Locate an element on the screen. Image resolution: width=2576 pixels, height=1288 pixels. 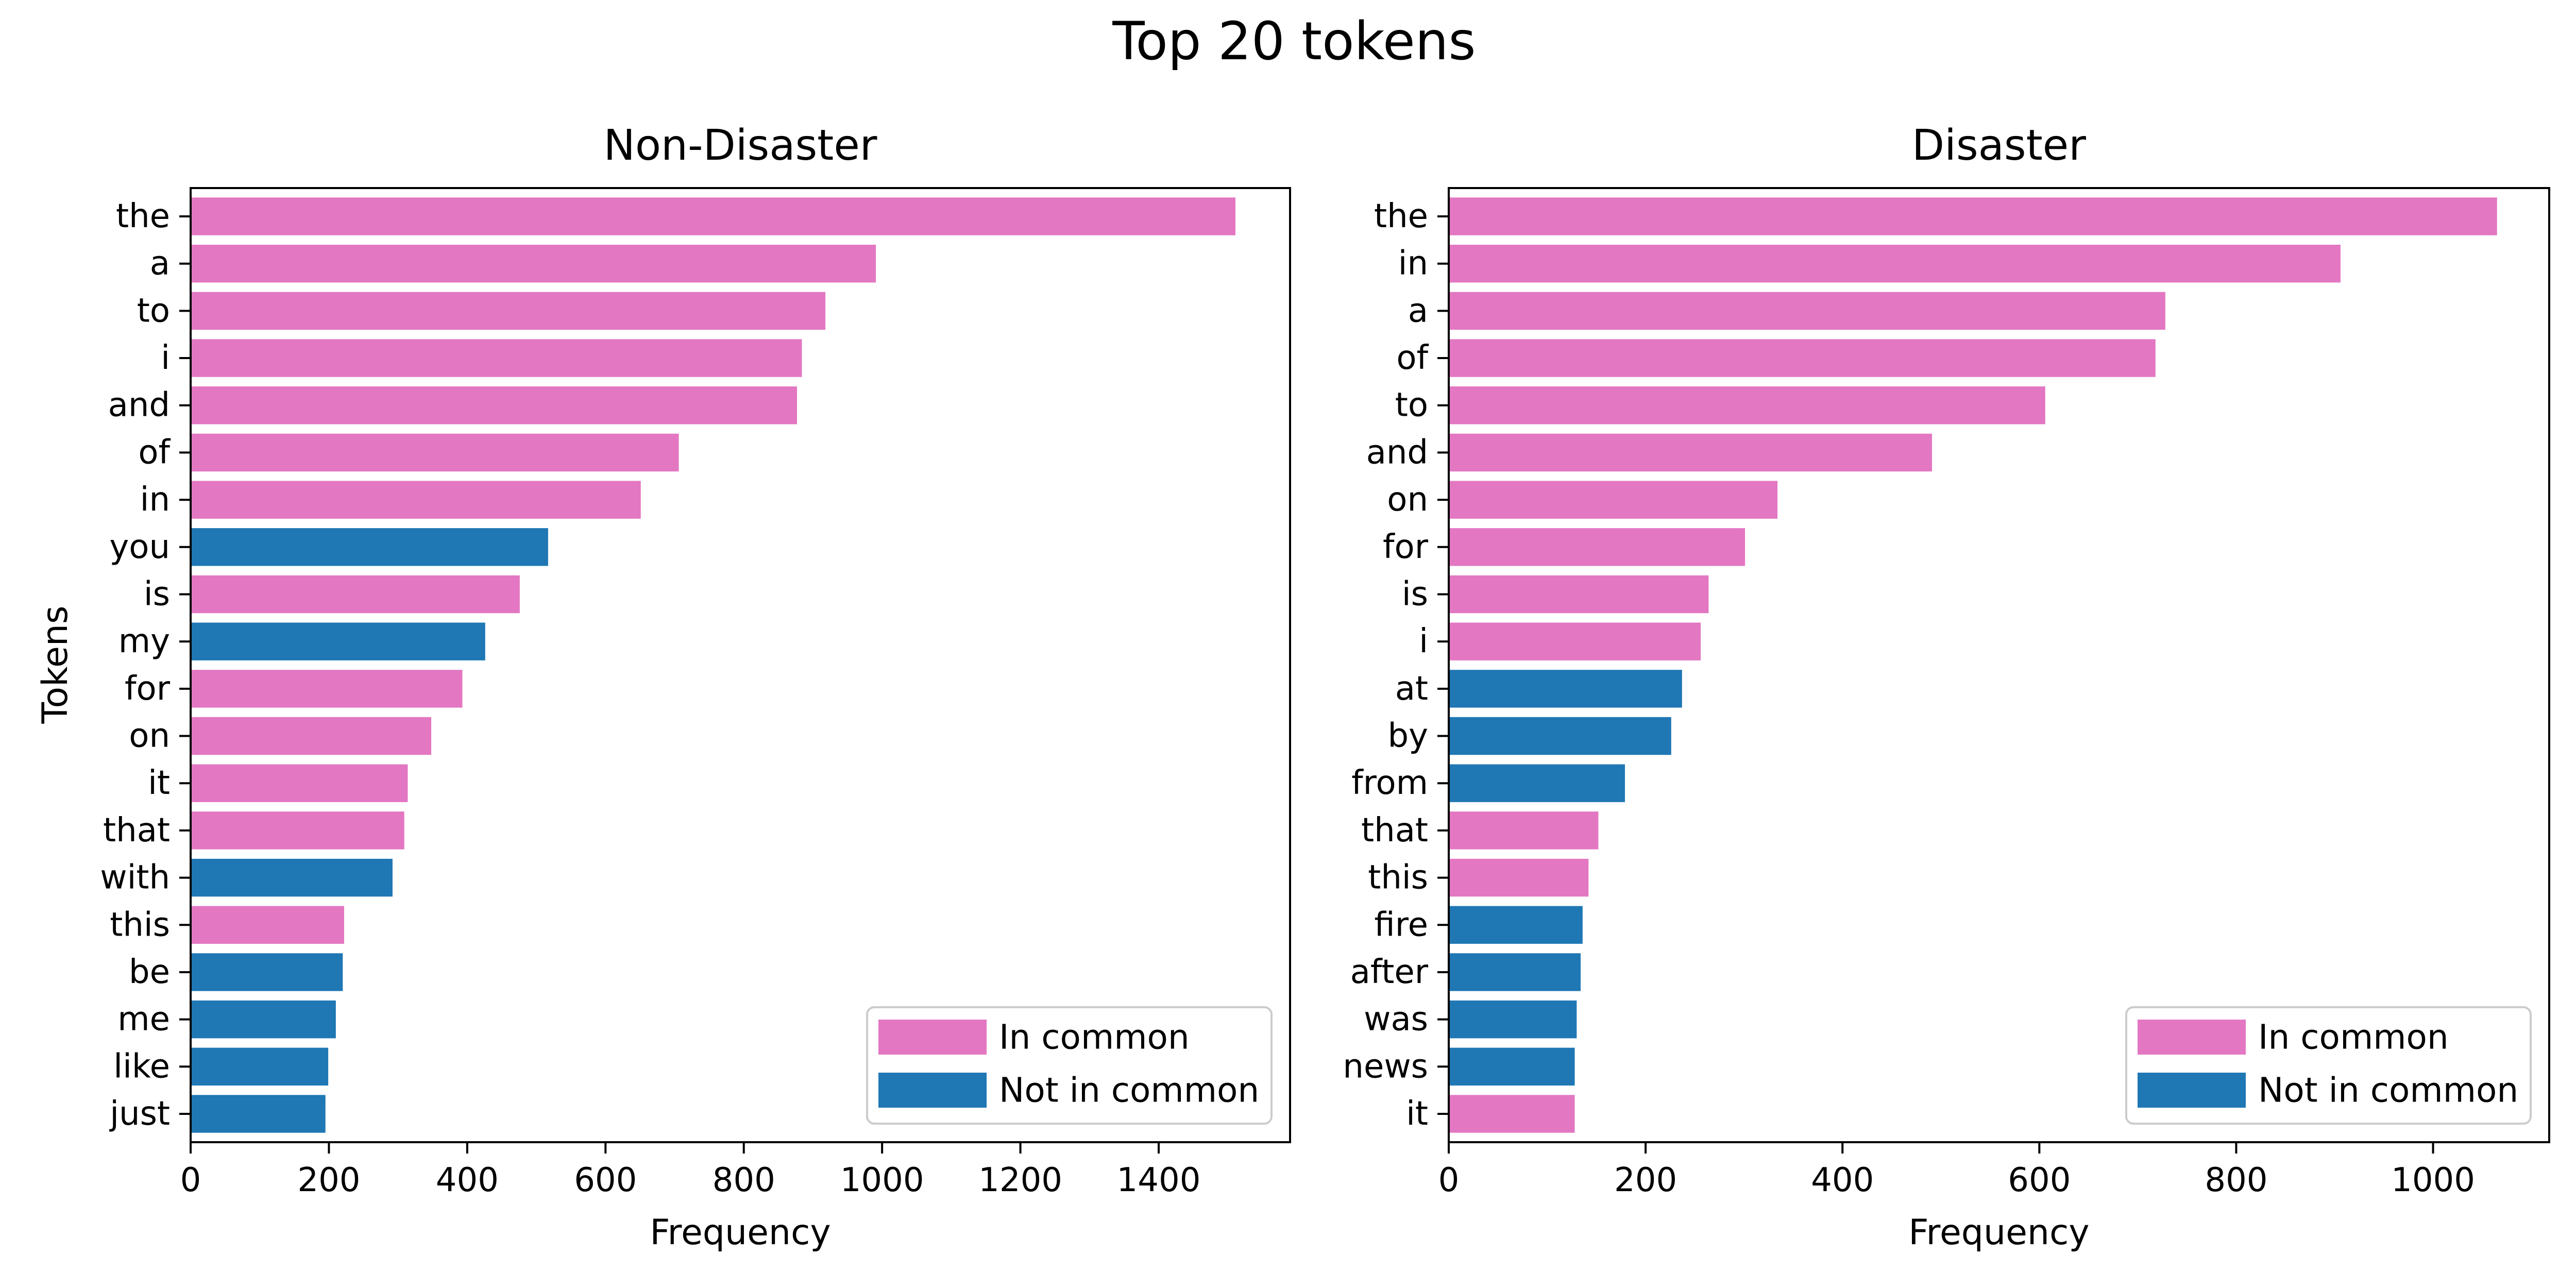
ytick-label-non-disaster: it is located at coordinates (159, 783).